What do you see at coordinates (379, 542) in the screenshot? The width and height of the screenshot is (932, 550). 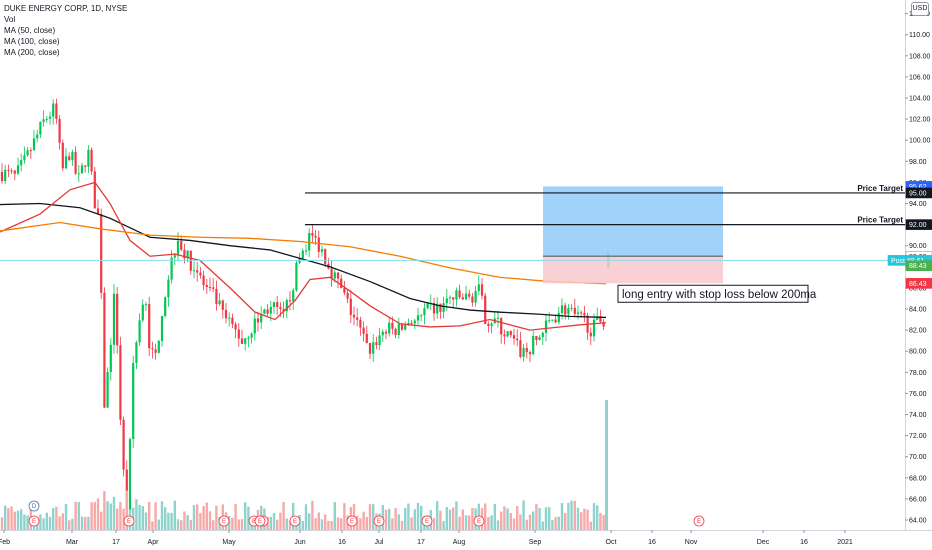 I see `time-tick-label: Jul` at bounding box center [379, 542].